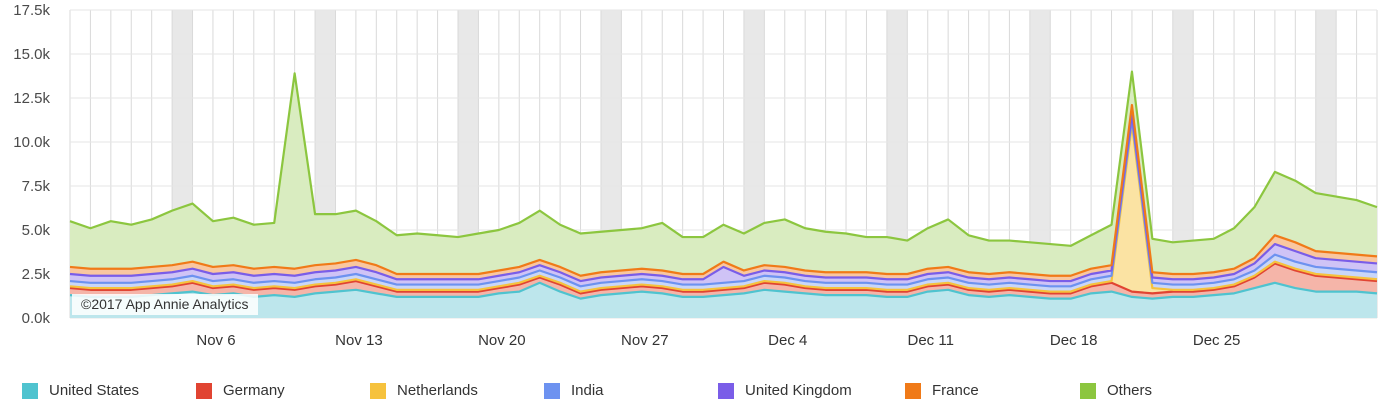 The height and width of the screenshot is (417, 1382). What do you see at coordinates (36, 230) in the screenshot?
I see `y-tick-label: 5.0k` at bounding box center [36, 230].